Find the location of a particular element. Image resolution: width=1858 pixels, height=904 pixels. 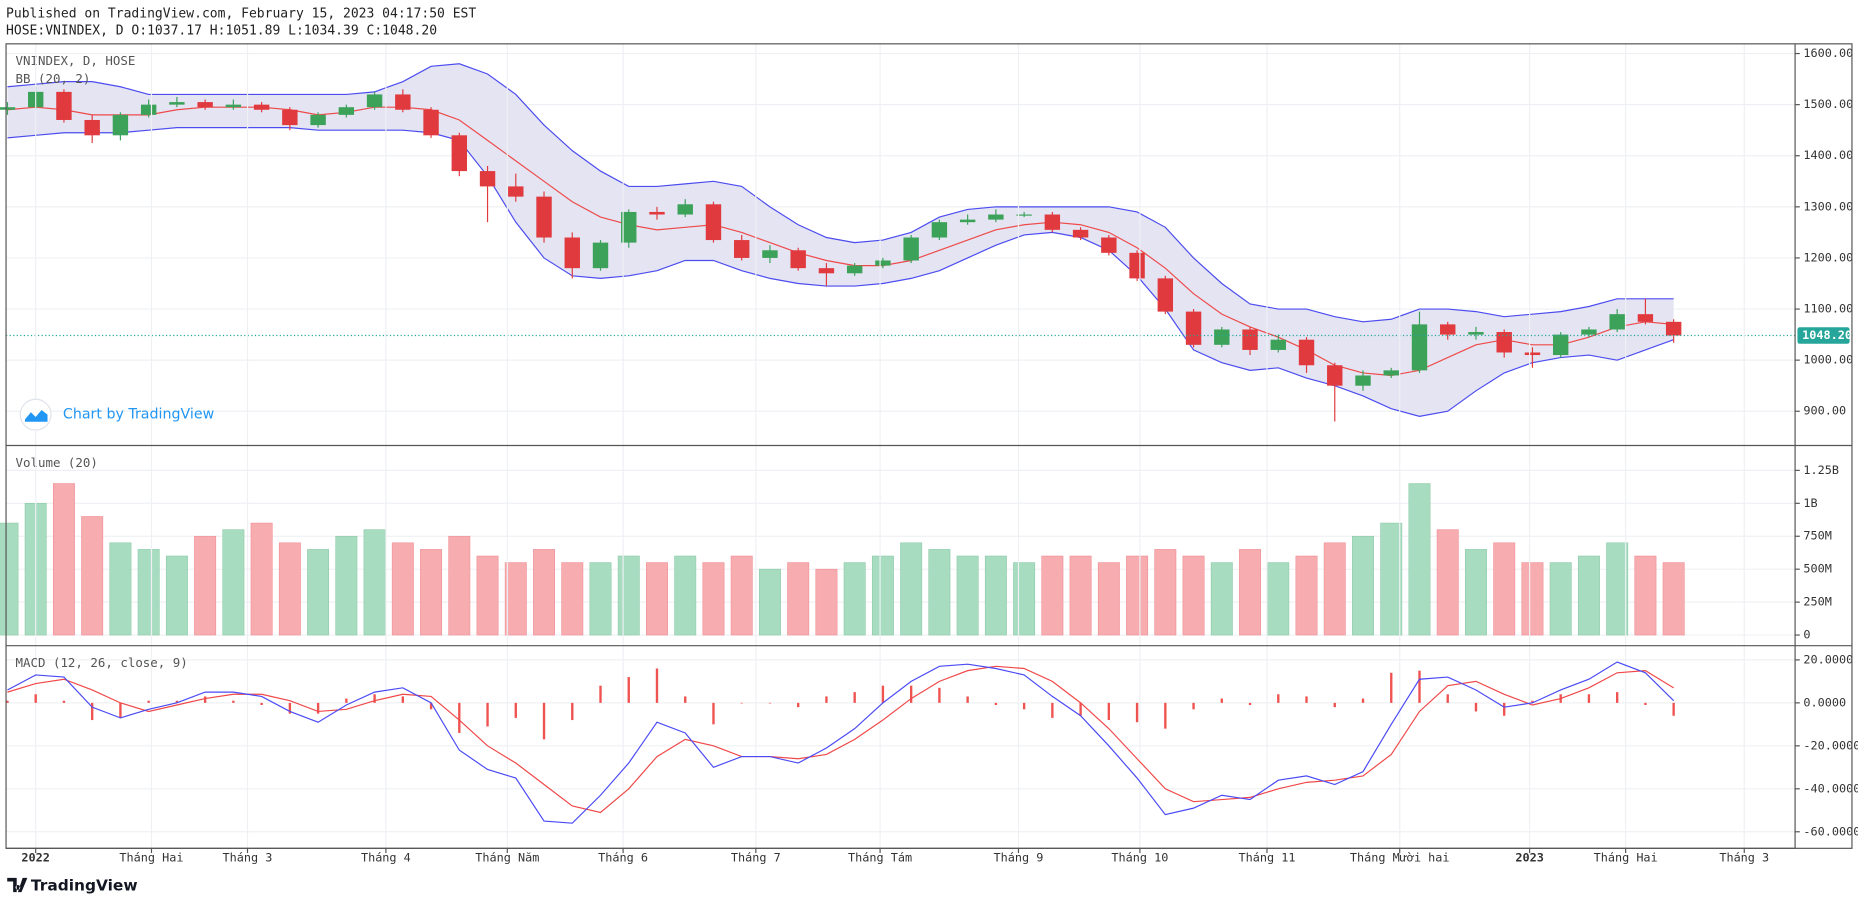

pane-legend: VNINDEX, D, HOSE is located at coordinates (76, 60).